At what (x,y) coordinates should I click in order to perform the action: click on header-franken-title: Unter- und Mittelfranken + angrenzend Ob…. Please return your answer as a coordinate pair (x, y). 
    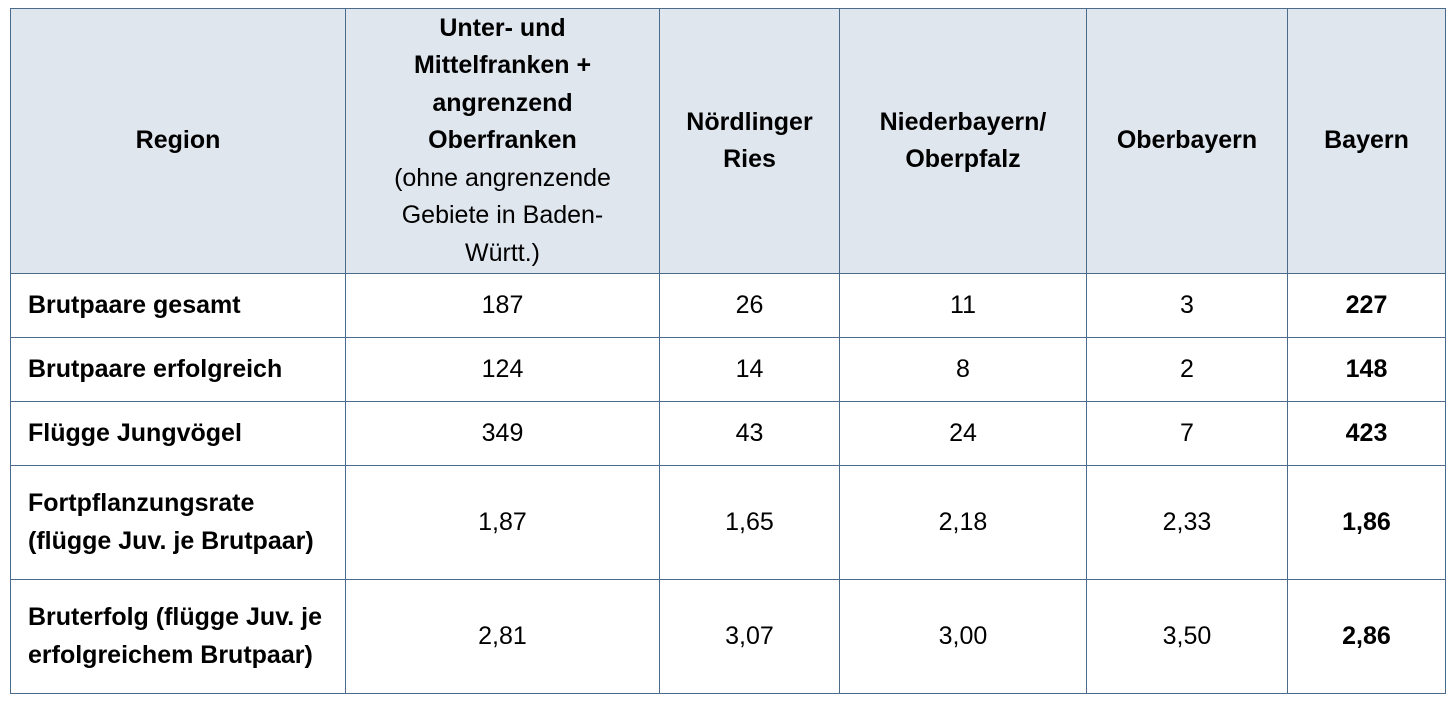
    Looking at the image, I should click on (502, 84).